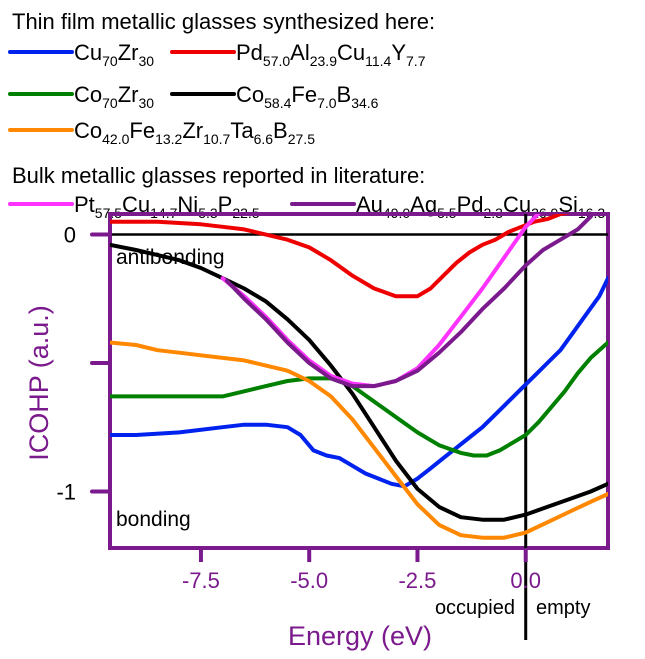  Describe the element at coordinates (525, 580) in the screenshot. I see `x-tick-label: 0.0` at that location.